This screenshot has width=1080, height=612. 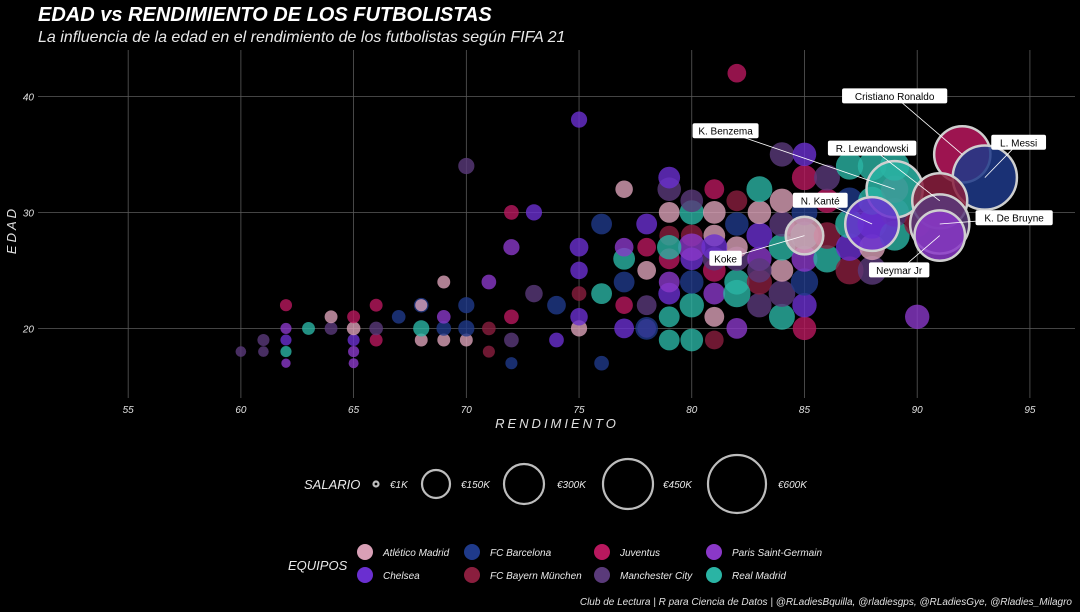 What do you see at coordinates (265, 15) in the screenshot?
I see `chart-title: EDAD vs RENDIMIENTO DE LOS FUTBOLISTAS` at bounding box center [265, 15].